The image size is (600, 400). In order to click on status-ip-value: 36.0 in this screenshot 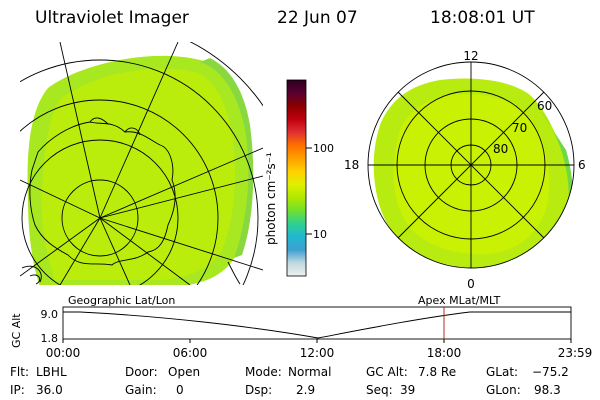, I will do `click(49, 390)`.